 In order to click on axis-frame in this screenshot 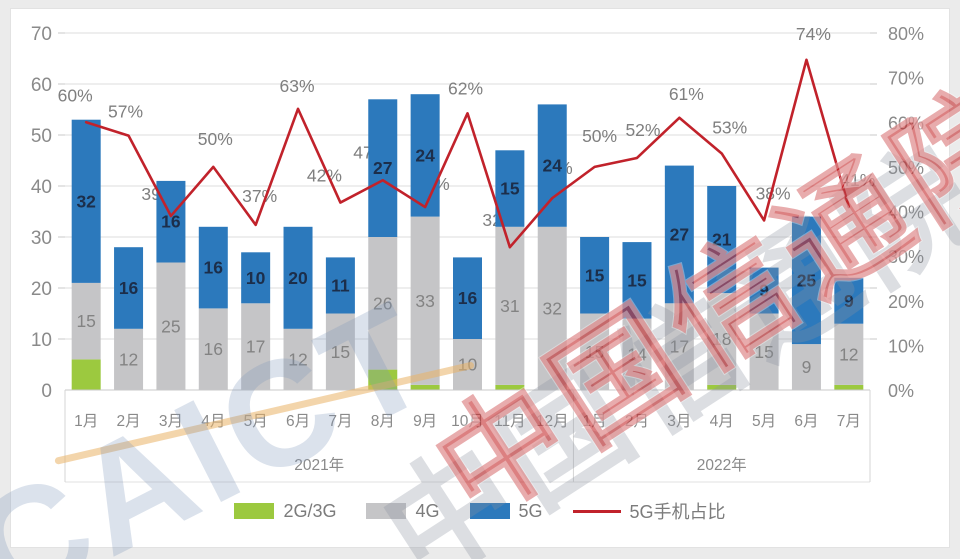, I will do `click(467, 436)`.